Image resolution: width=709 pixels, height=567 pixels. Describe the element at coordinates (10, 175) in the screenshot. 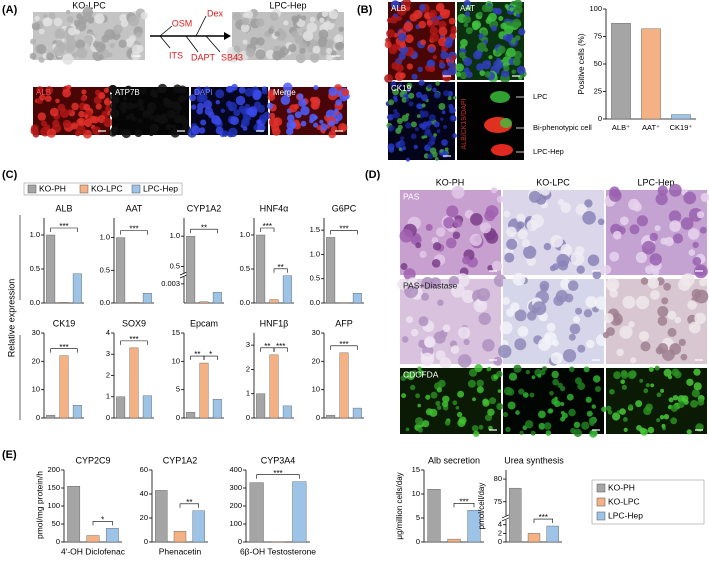

I see `panel-label: (C)` at that location.